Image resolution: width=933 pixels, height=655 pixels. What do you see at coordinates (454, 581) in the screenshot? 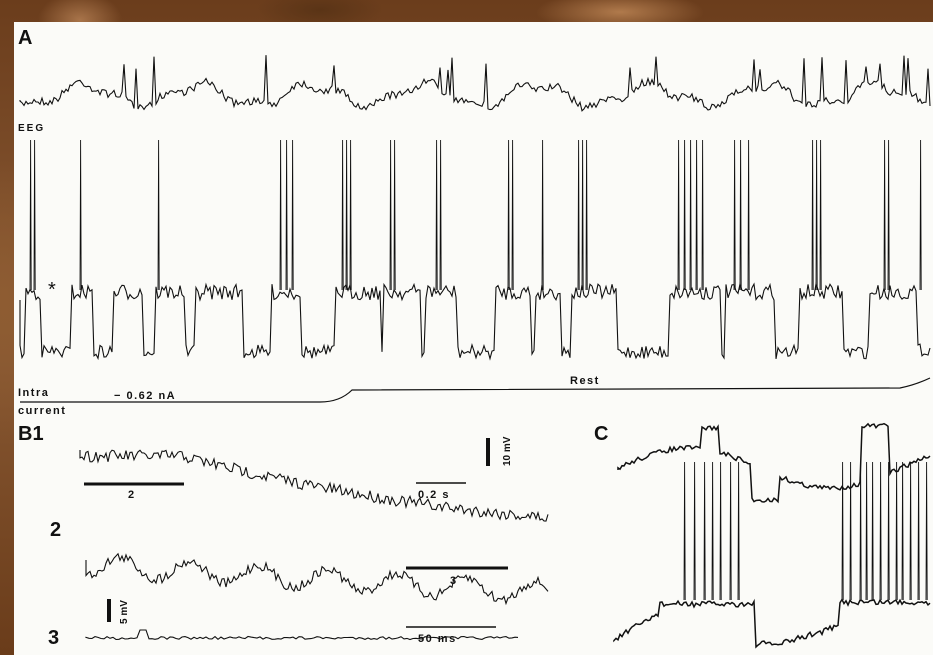
I see `range-bar-3-label: 3` at bounding box center [454, 581].